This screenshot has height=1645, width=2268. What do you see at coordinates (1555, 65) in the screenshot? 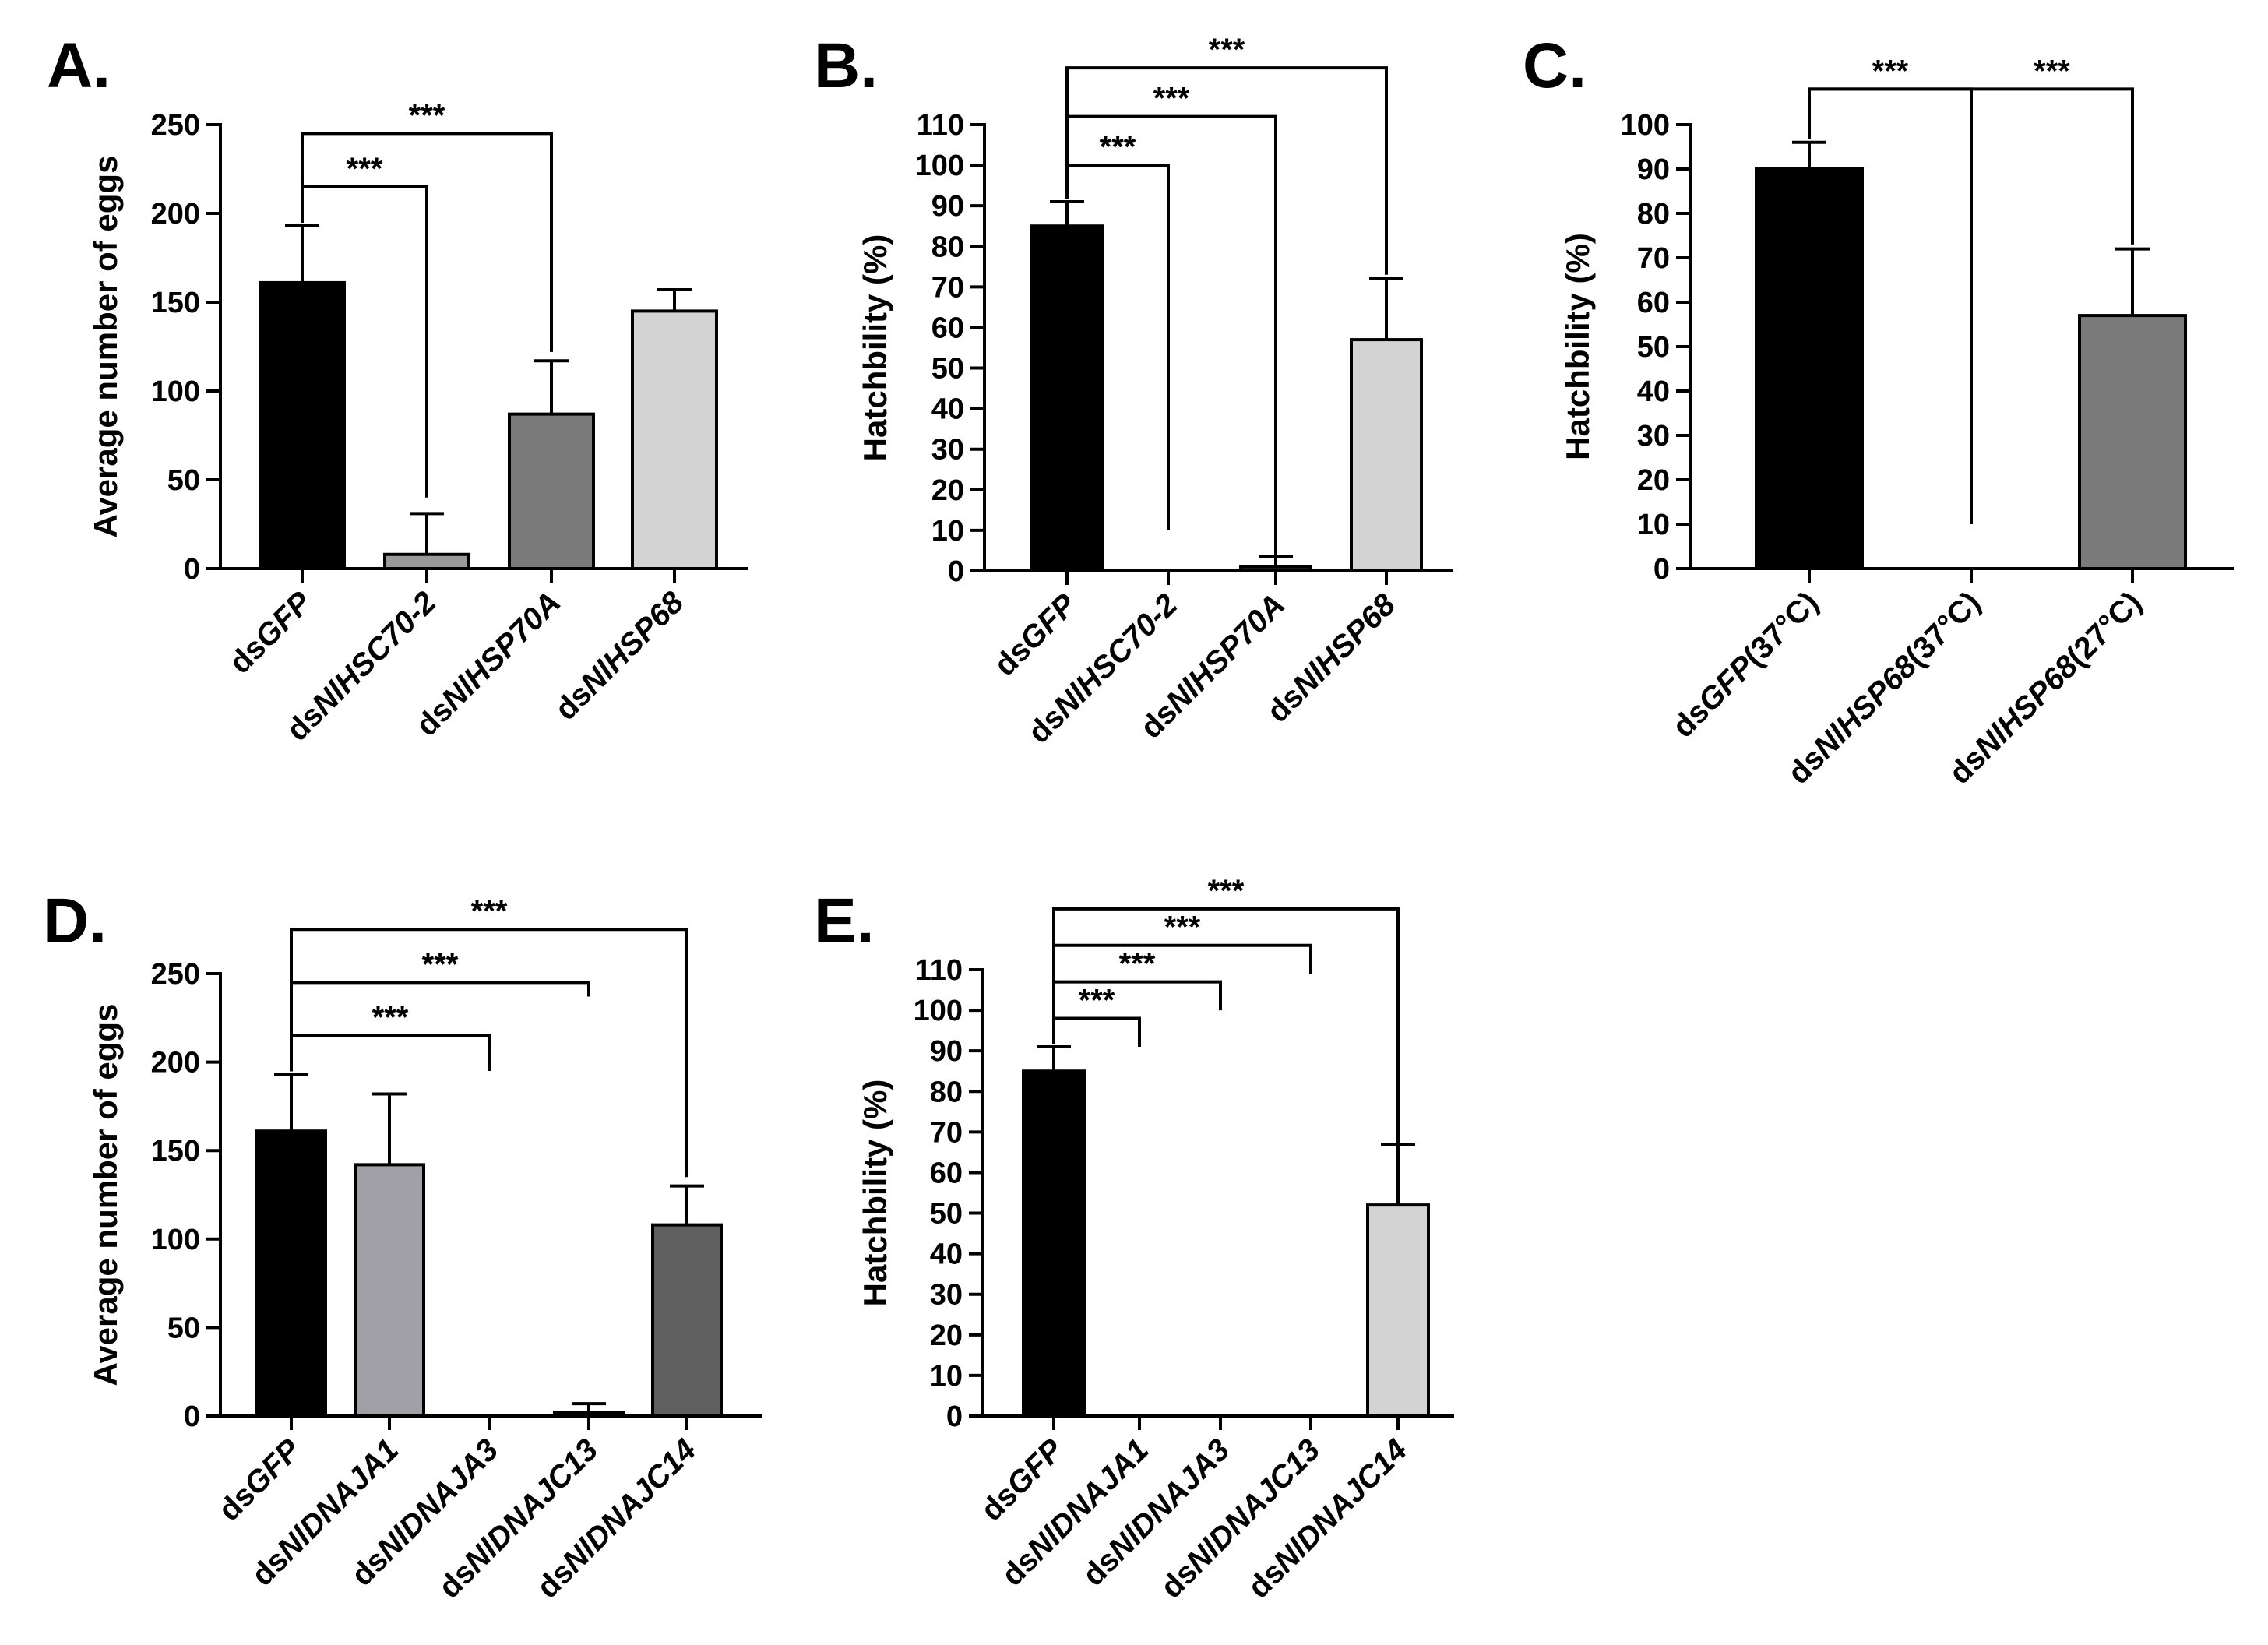
I see `panel-letter: C.` at bounding box center [1555, 65].